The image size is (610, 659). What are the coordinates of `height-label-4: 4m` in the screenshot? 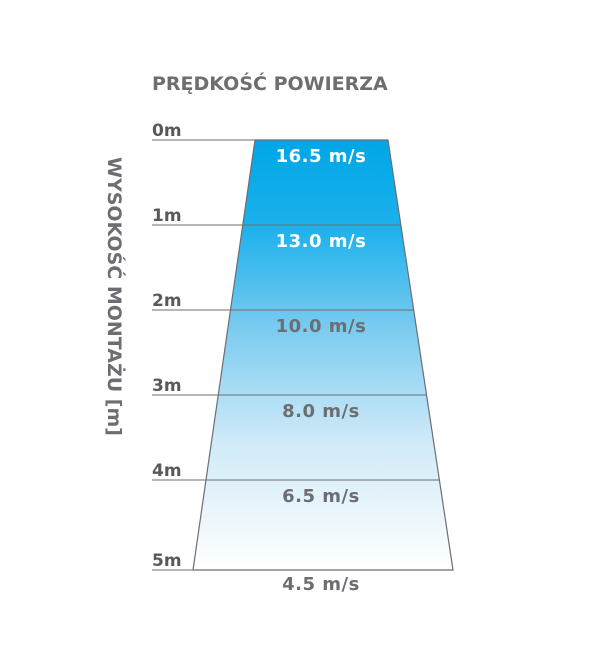 It's located at (167, 471).